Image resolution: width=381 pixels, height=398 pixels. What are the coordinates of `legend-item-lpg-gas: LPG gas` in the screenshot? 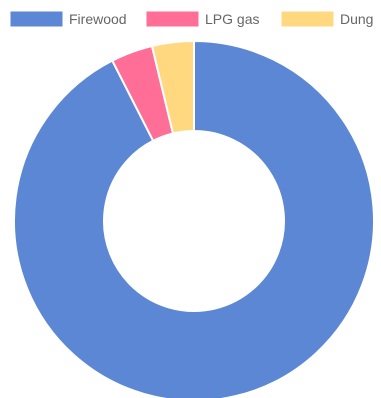 It's located at (202, 19).